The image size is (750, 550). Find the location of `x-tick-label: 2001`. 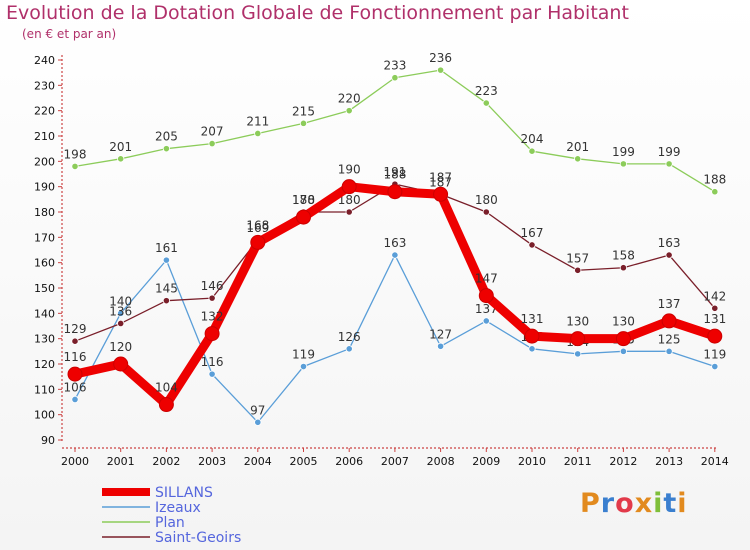

x-tick-label: 2001 is located at coordinates (121, 461).